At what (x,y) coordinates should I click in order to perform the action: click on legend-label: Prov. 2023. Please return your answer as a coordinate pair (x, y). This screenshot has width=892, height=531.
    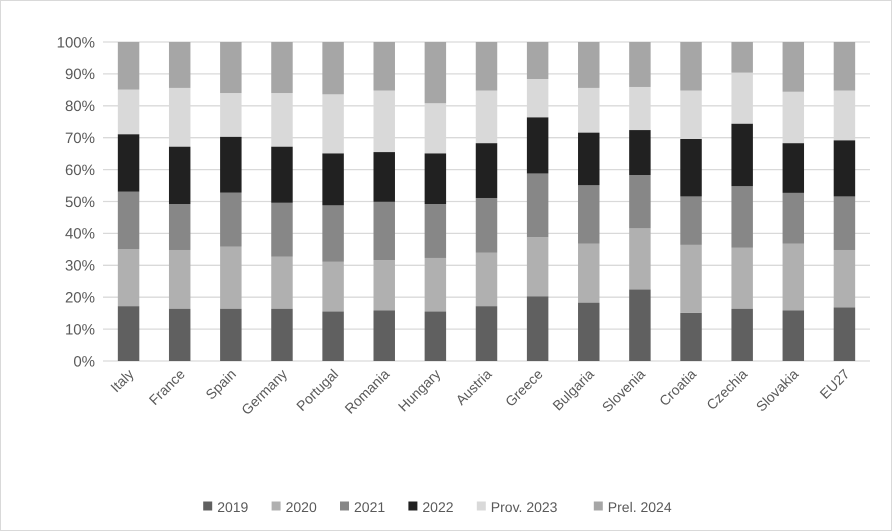
    Looking at the image, I should click on (524, 506).